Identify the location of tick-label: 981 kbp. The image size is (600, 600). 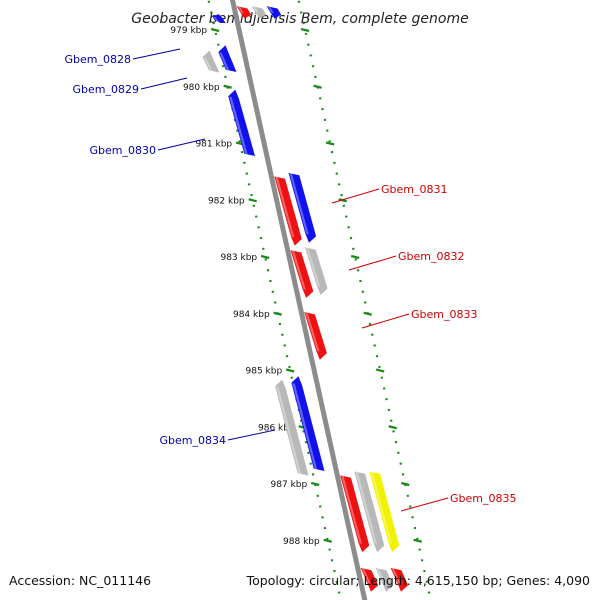
(213, 145).